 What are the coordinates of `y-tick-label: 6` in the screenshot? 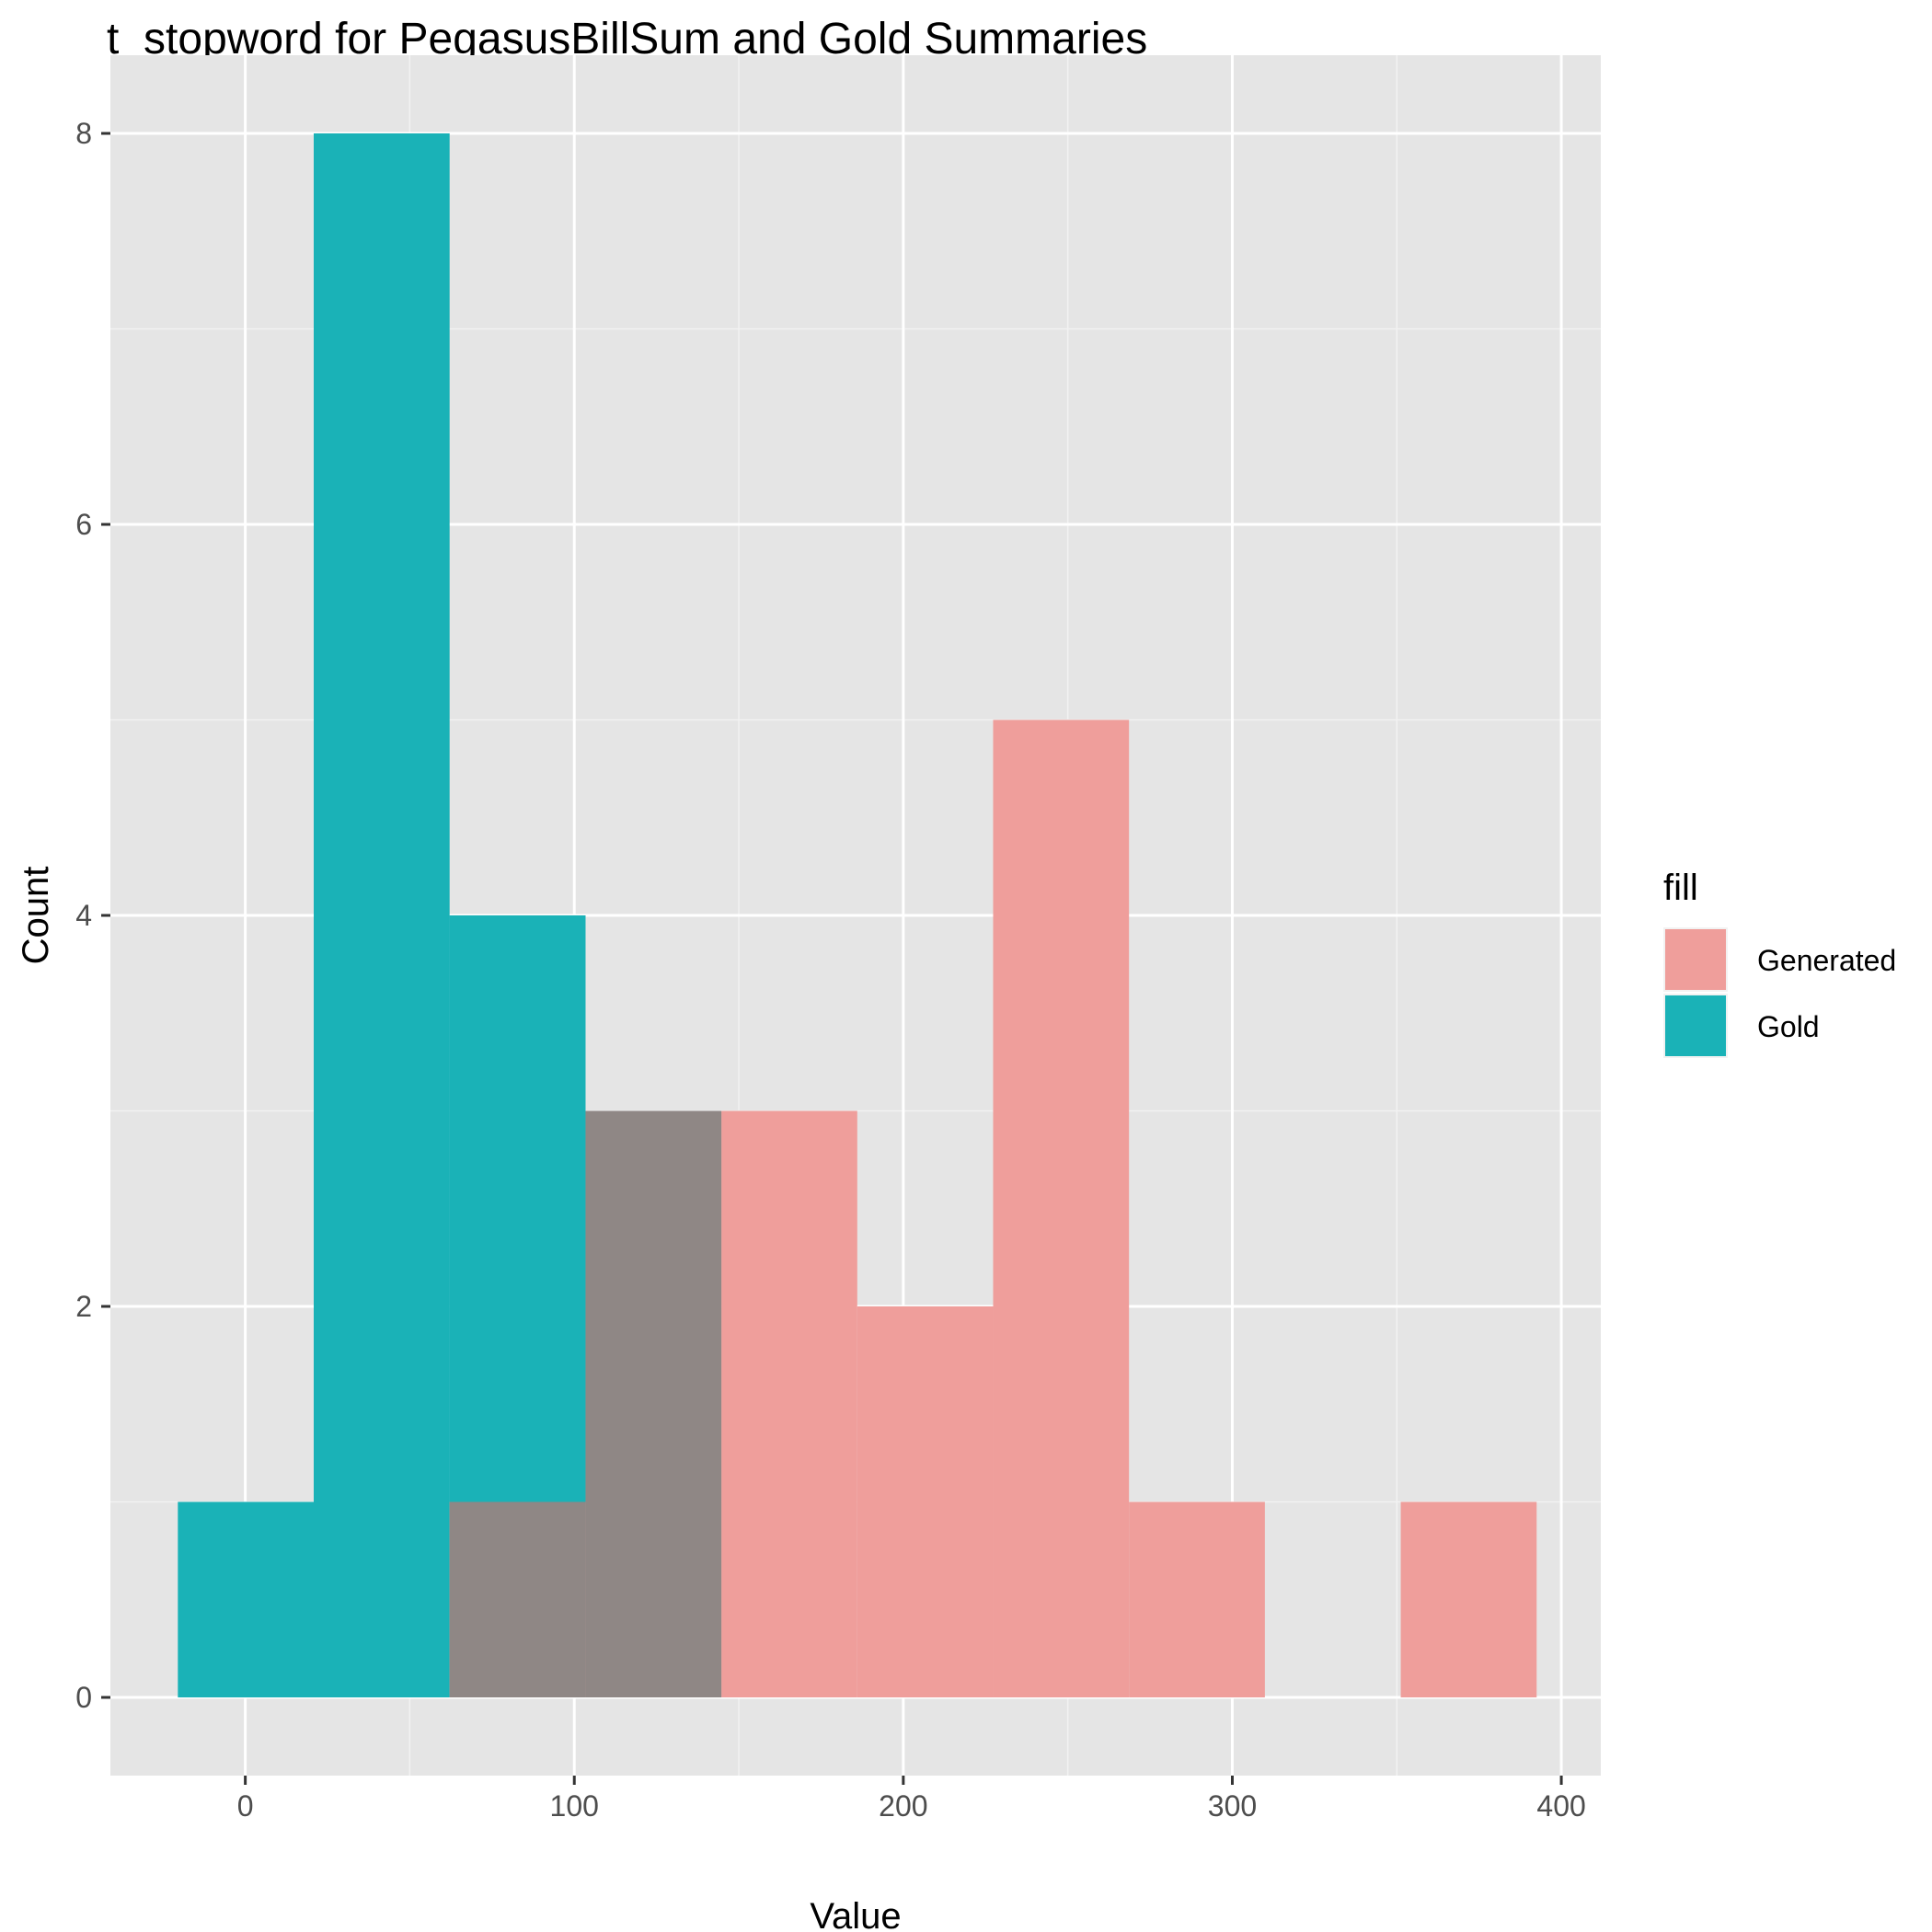 It's located at (83, 524).